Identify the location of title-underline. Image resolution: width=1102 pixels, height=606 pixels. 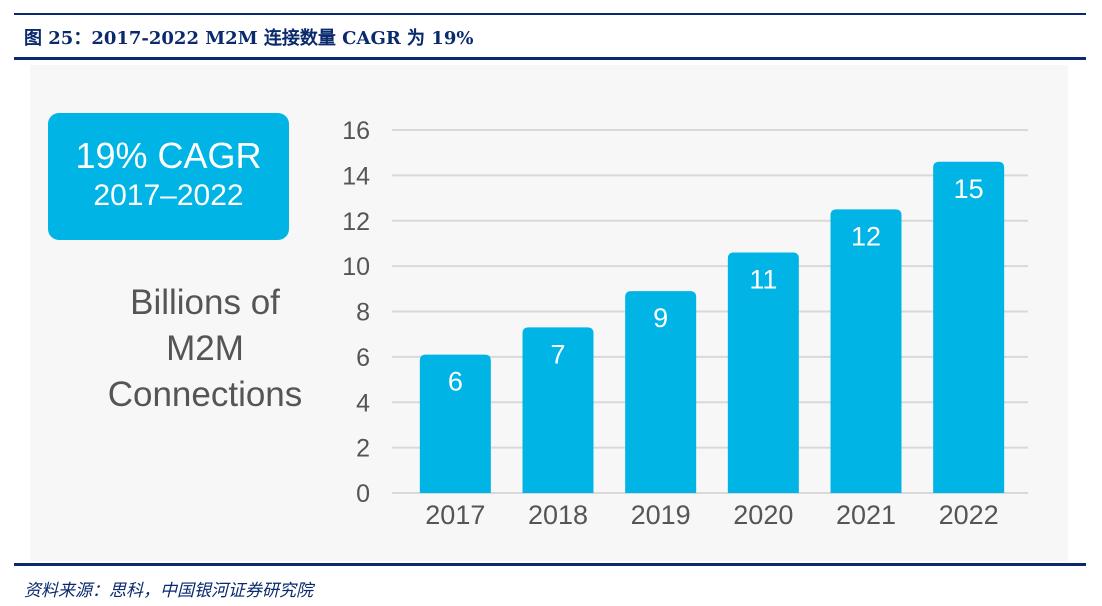
(550, 58).